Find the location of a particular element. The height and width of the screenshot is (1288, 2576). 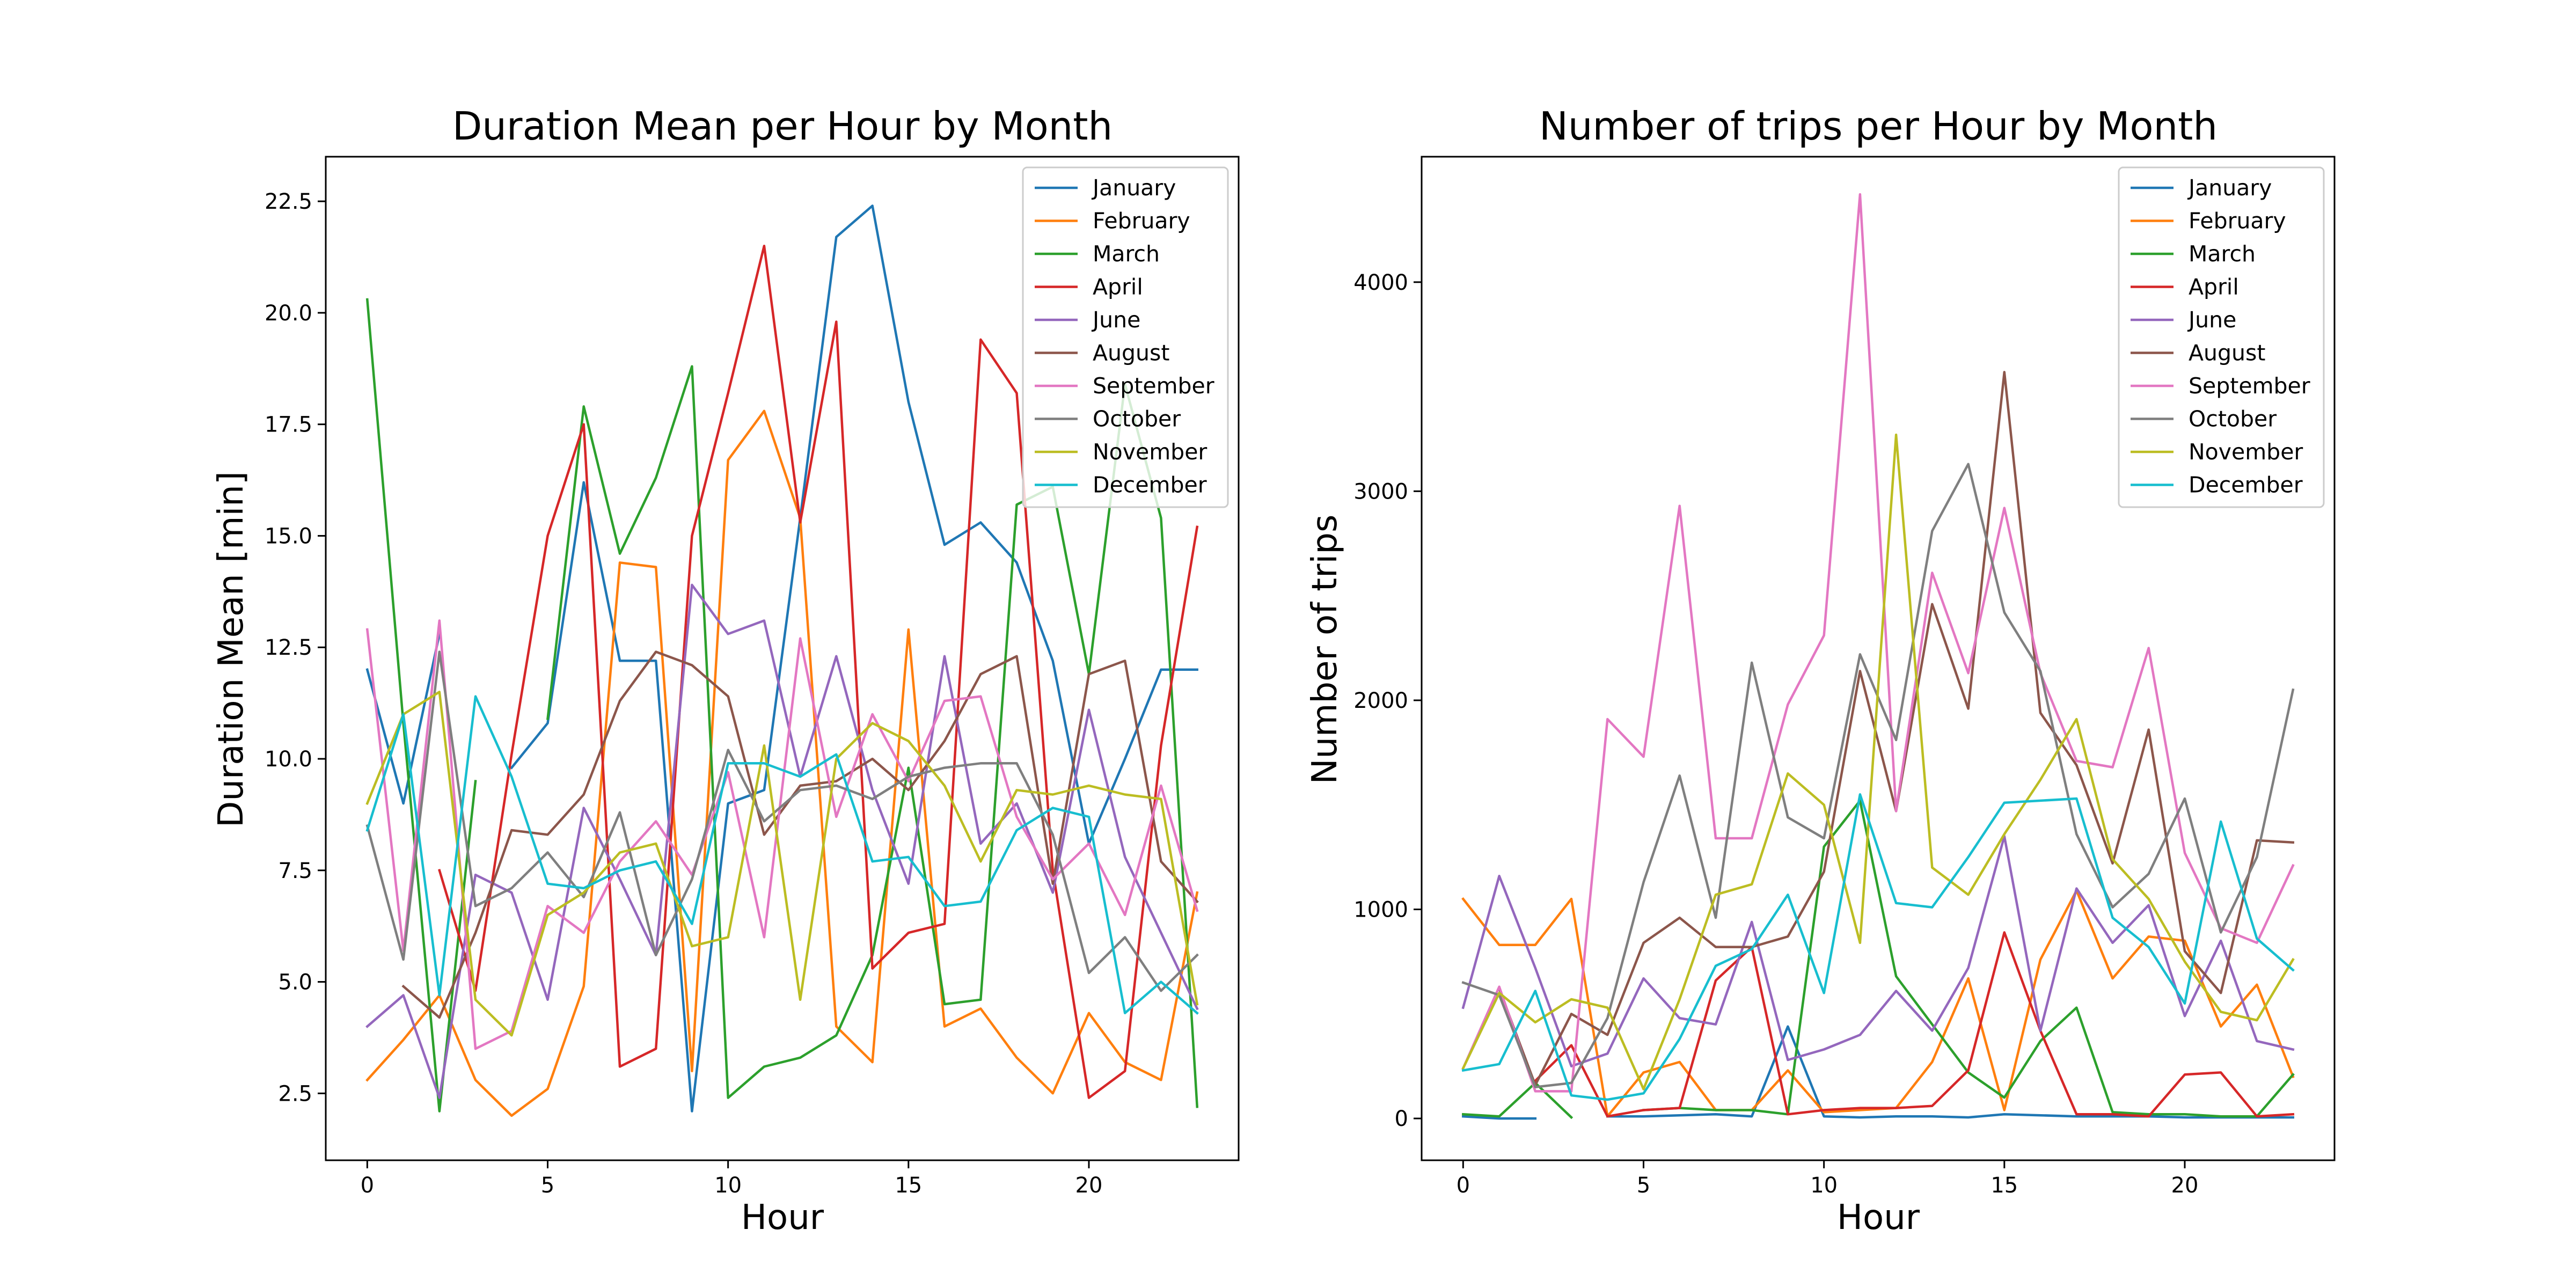

y-tick-label: 4000 is located at coordinates (1380, 282).